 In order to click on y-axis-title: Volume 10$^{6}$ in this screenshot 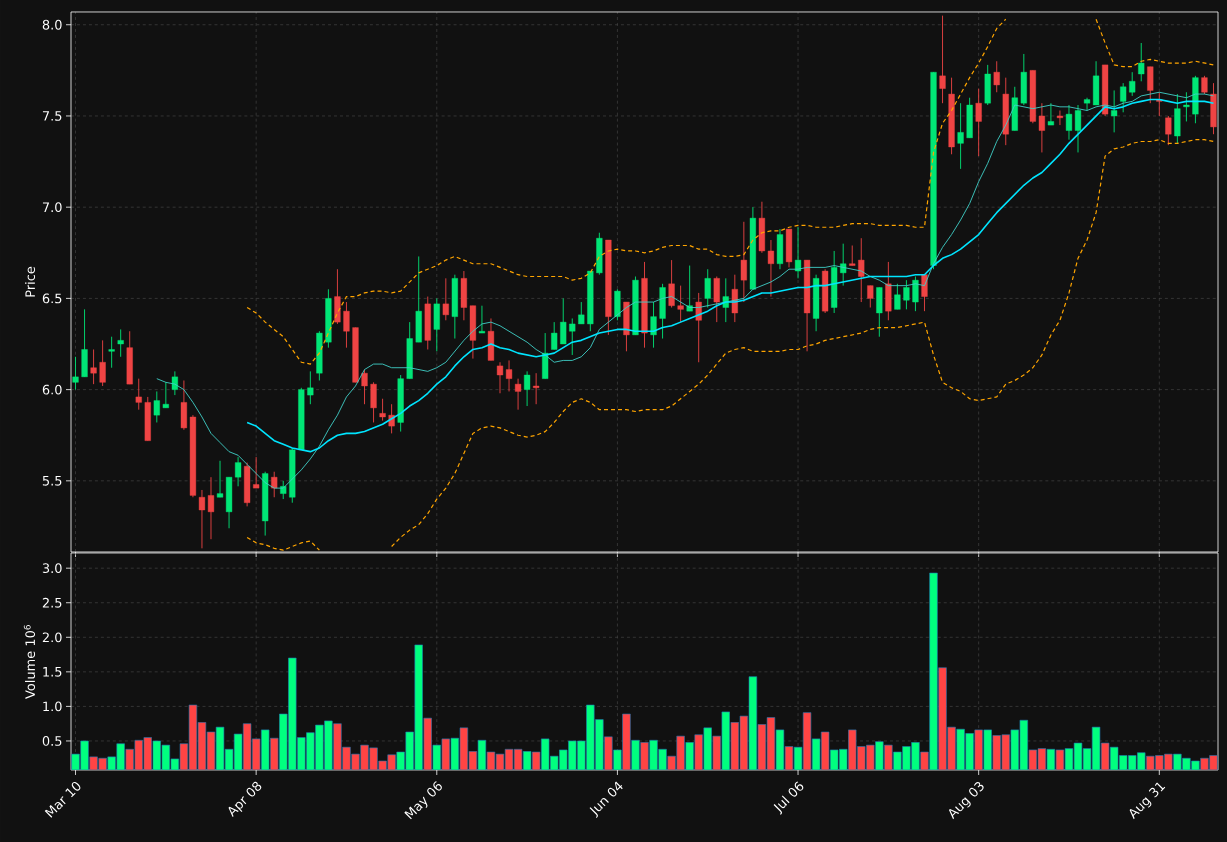, I will do `click(29, 662)`.